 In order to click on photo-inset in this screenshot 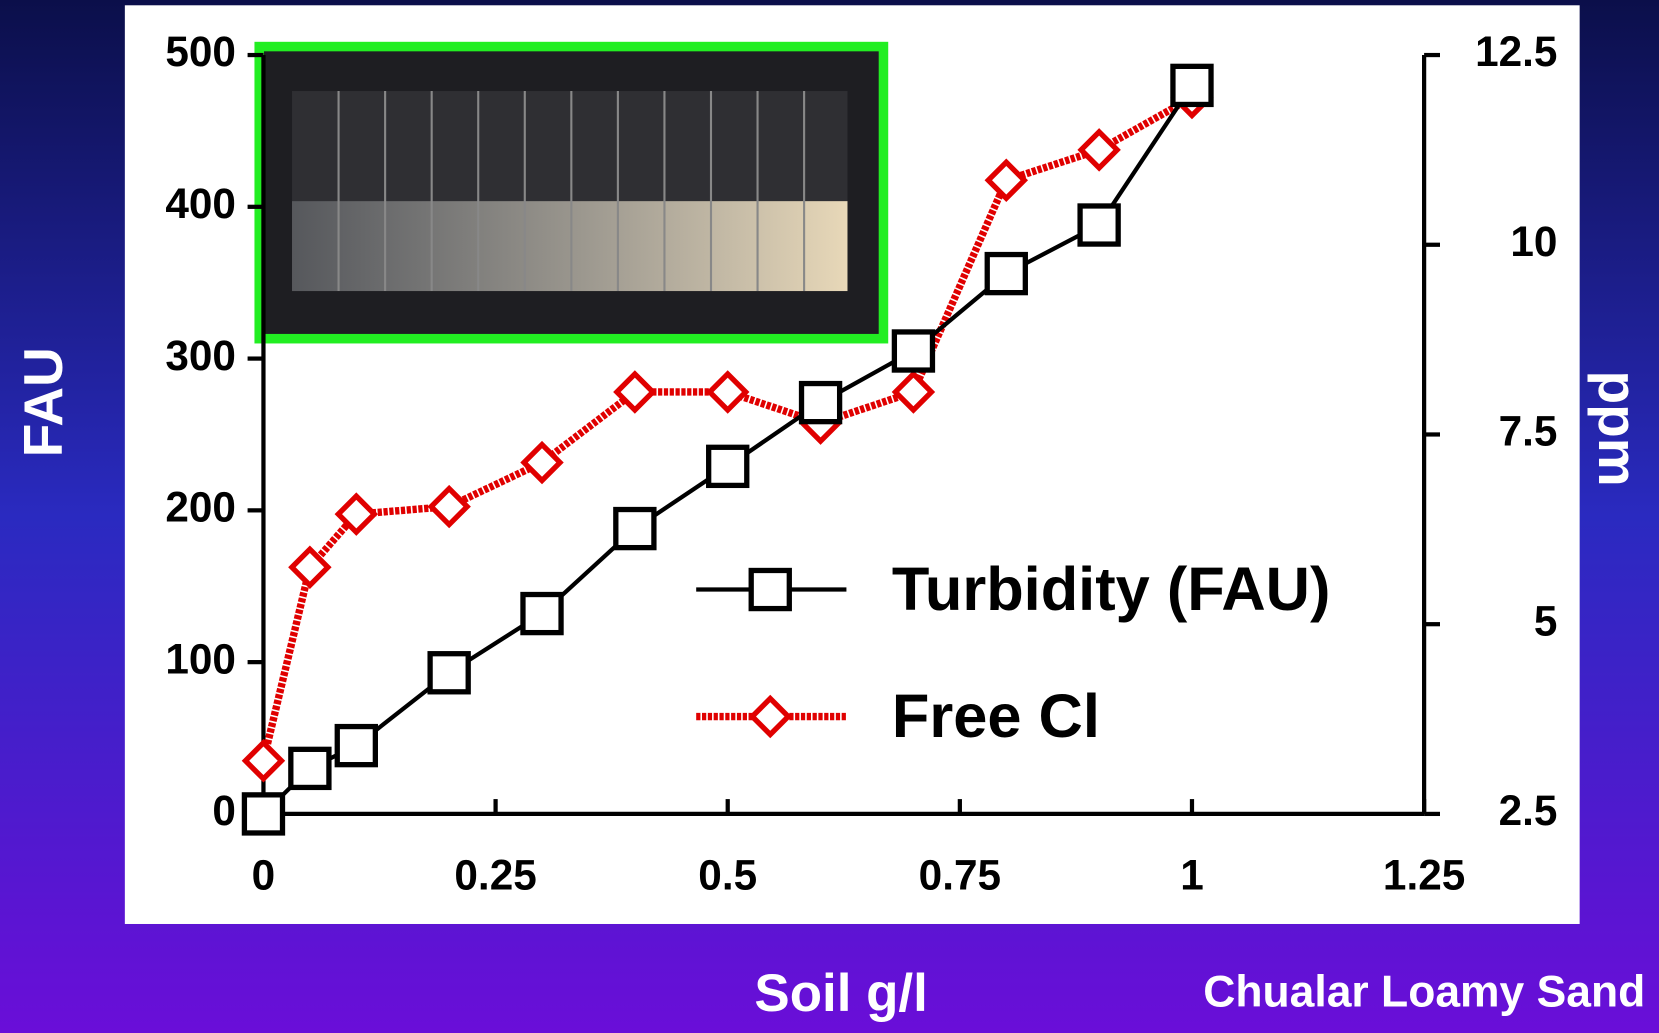, I will do `click(571, 192)`.